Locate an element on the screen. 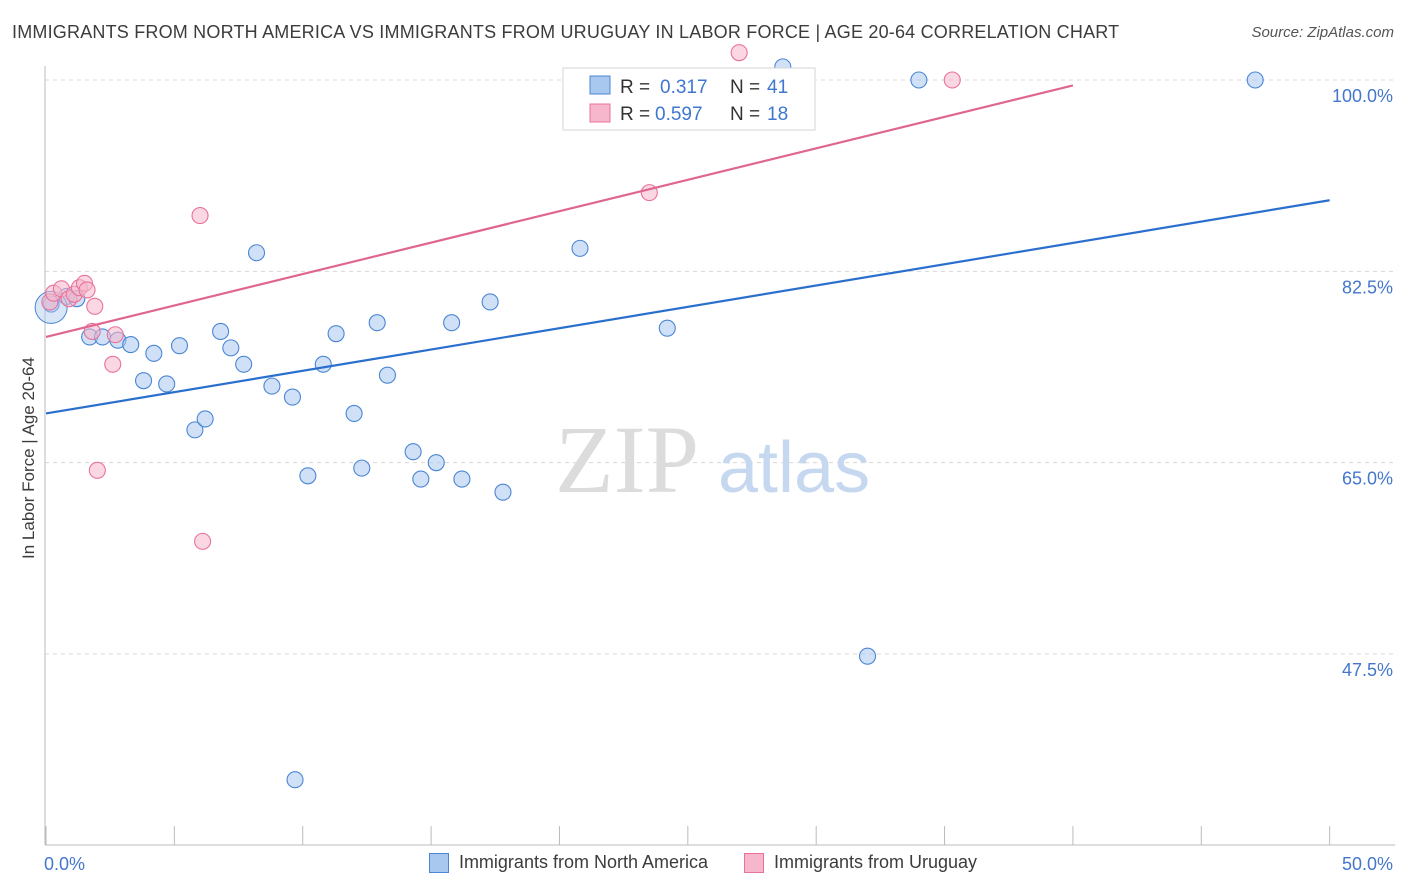 The image size is (1406, 892). legend-r-value-blue: 0.317 is located at coordinates (684, 87).